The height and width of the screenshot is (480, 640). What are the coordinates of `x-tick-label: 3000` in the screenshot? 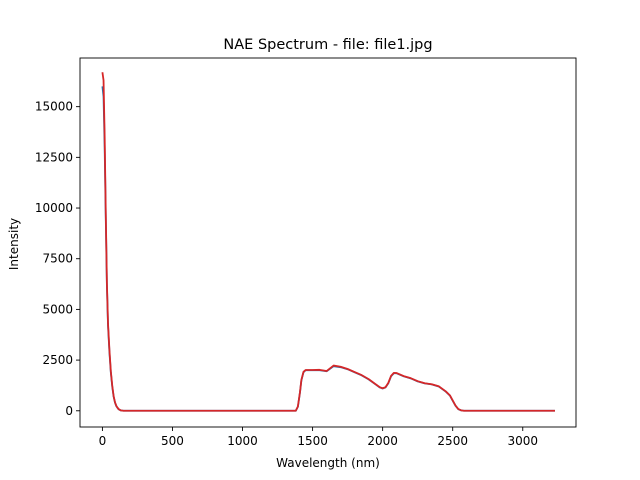 It's located at (522, 441).